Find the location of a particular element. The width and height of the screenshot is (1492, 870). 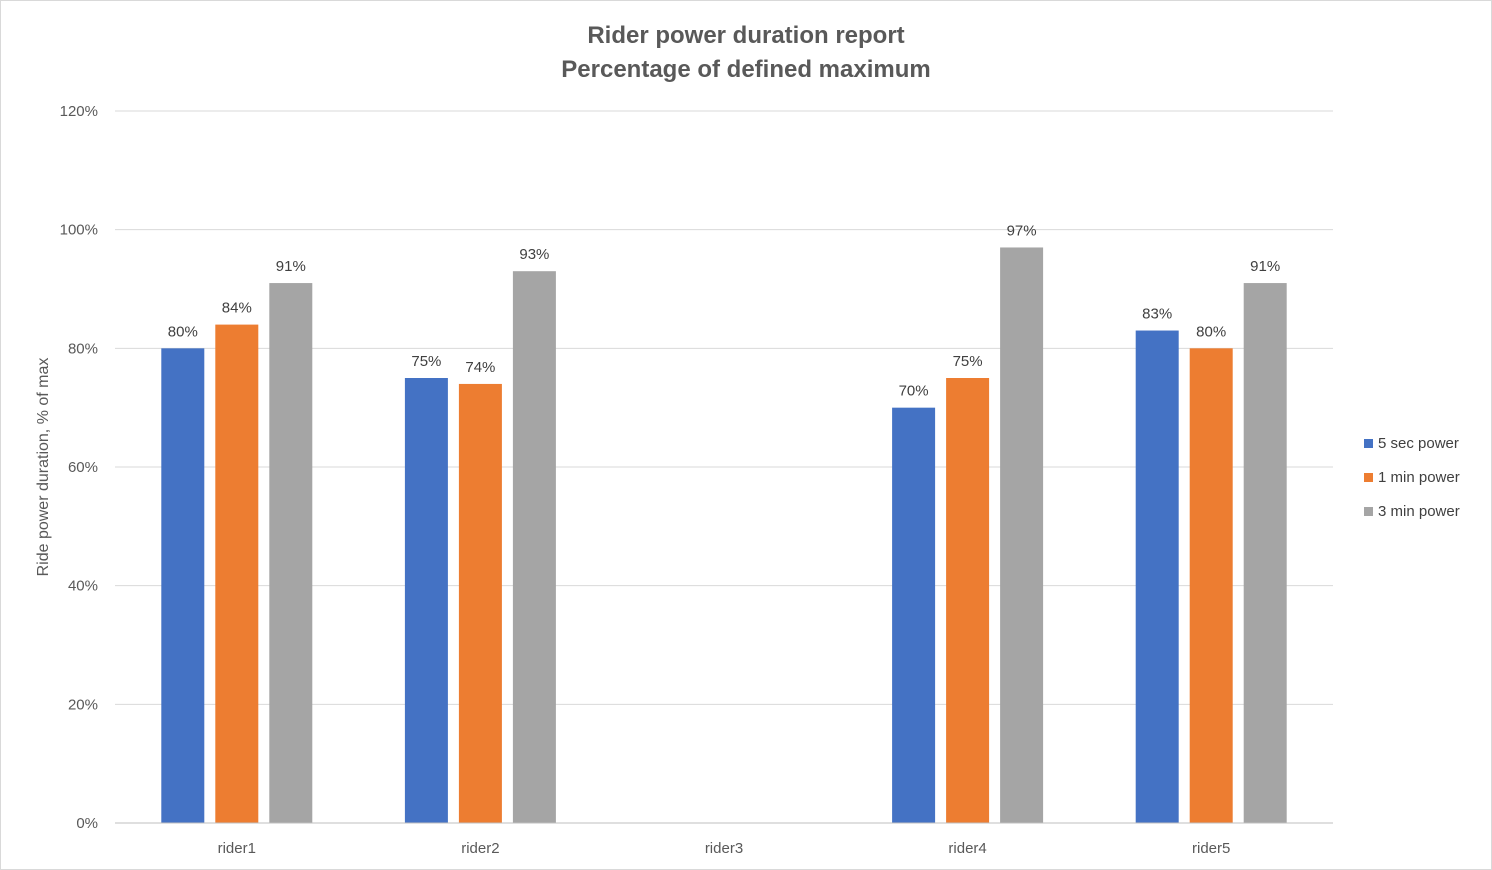

bar-3-min-power-rider2 is located at coordinates (534, 547).